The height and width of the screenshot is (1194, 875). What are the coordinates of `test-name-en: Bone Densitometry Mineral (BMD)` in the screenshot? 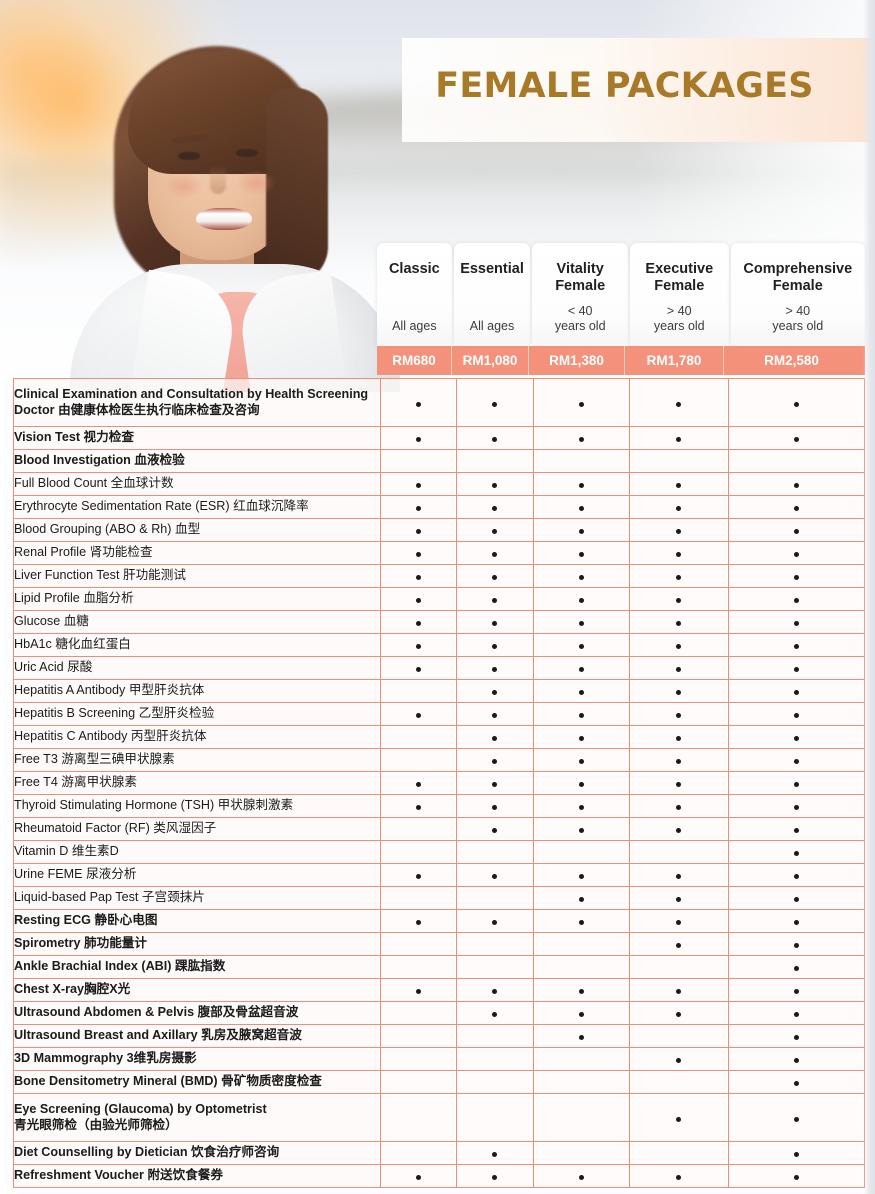 It's located at (118, 1081).